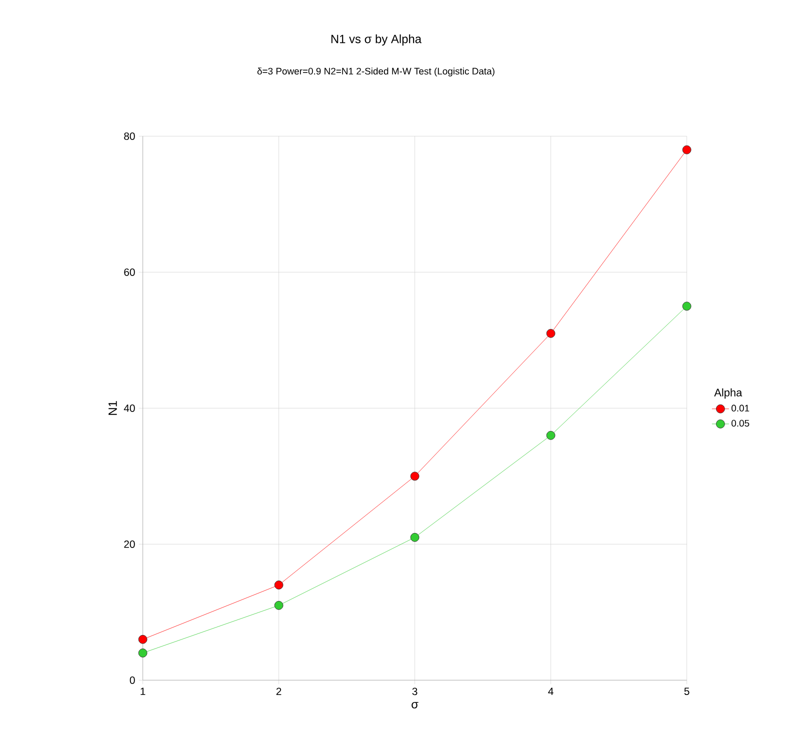 The height and width of the screenshot is (738, 800). What do you see at coordinates (741, 423) in the screenshot?
I see `legend-label: 0.05` at bounding box center [741, 423].